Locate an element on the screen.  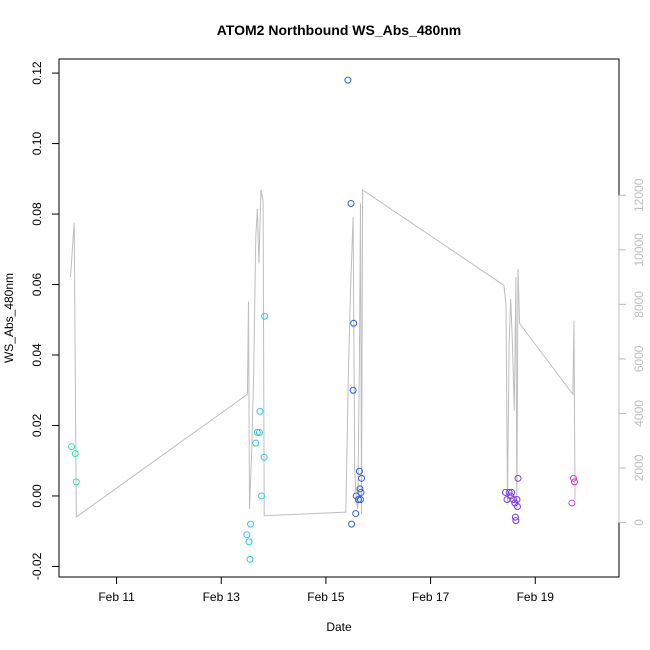
y-tick-label: 0.02 is located at coordinates (37, 425).